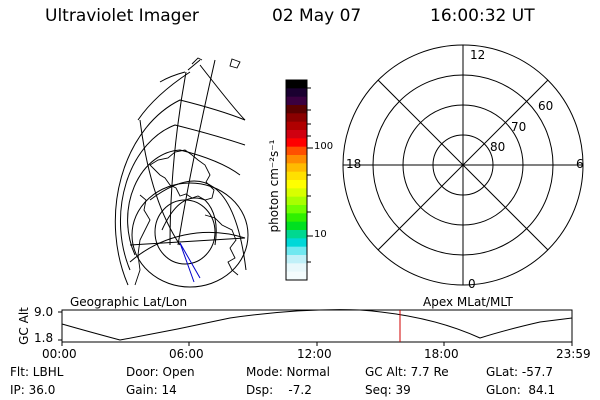 This screenshot has width=600, height=400. Describe the element at coordinates (519, 127) in the screenshot. I see `polar-label-70: 70` at that location.